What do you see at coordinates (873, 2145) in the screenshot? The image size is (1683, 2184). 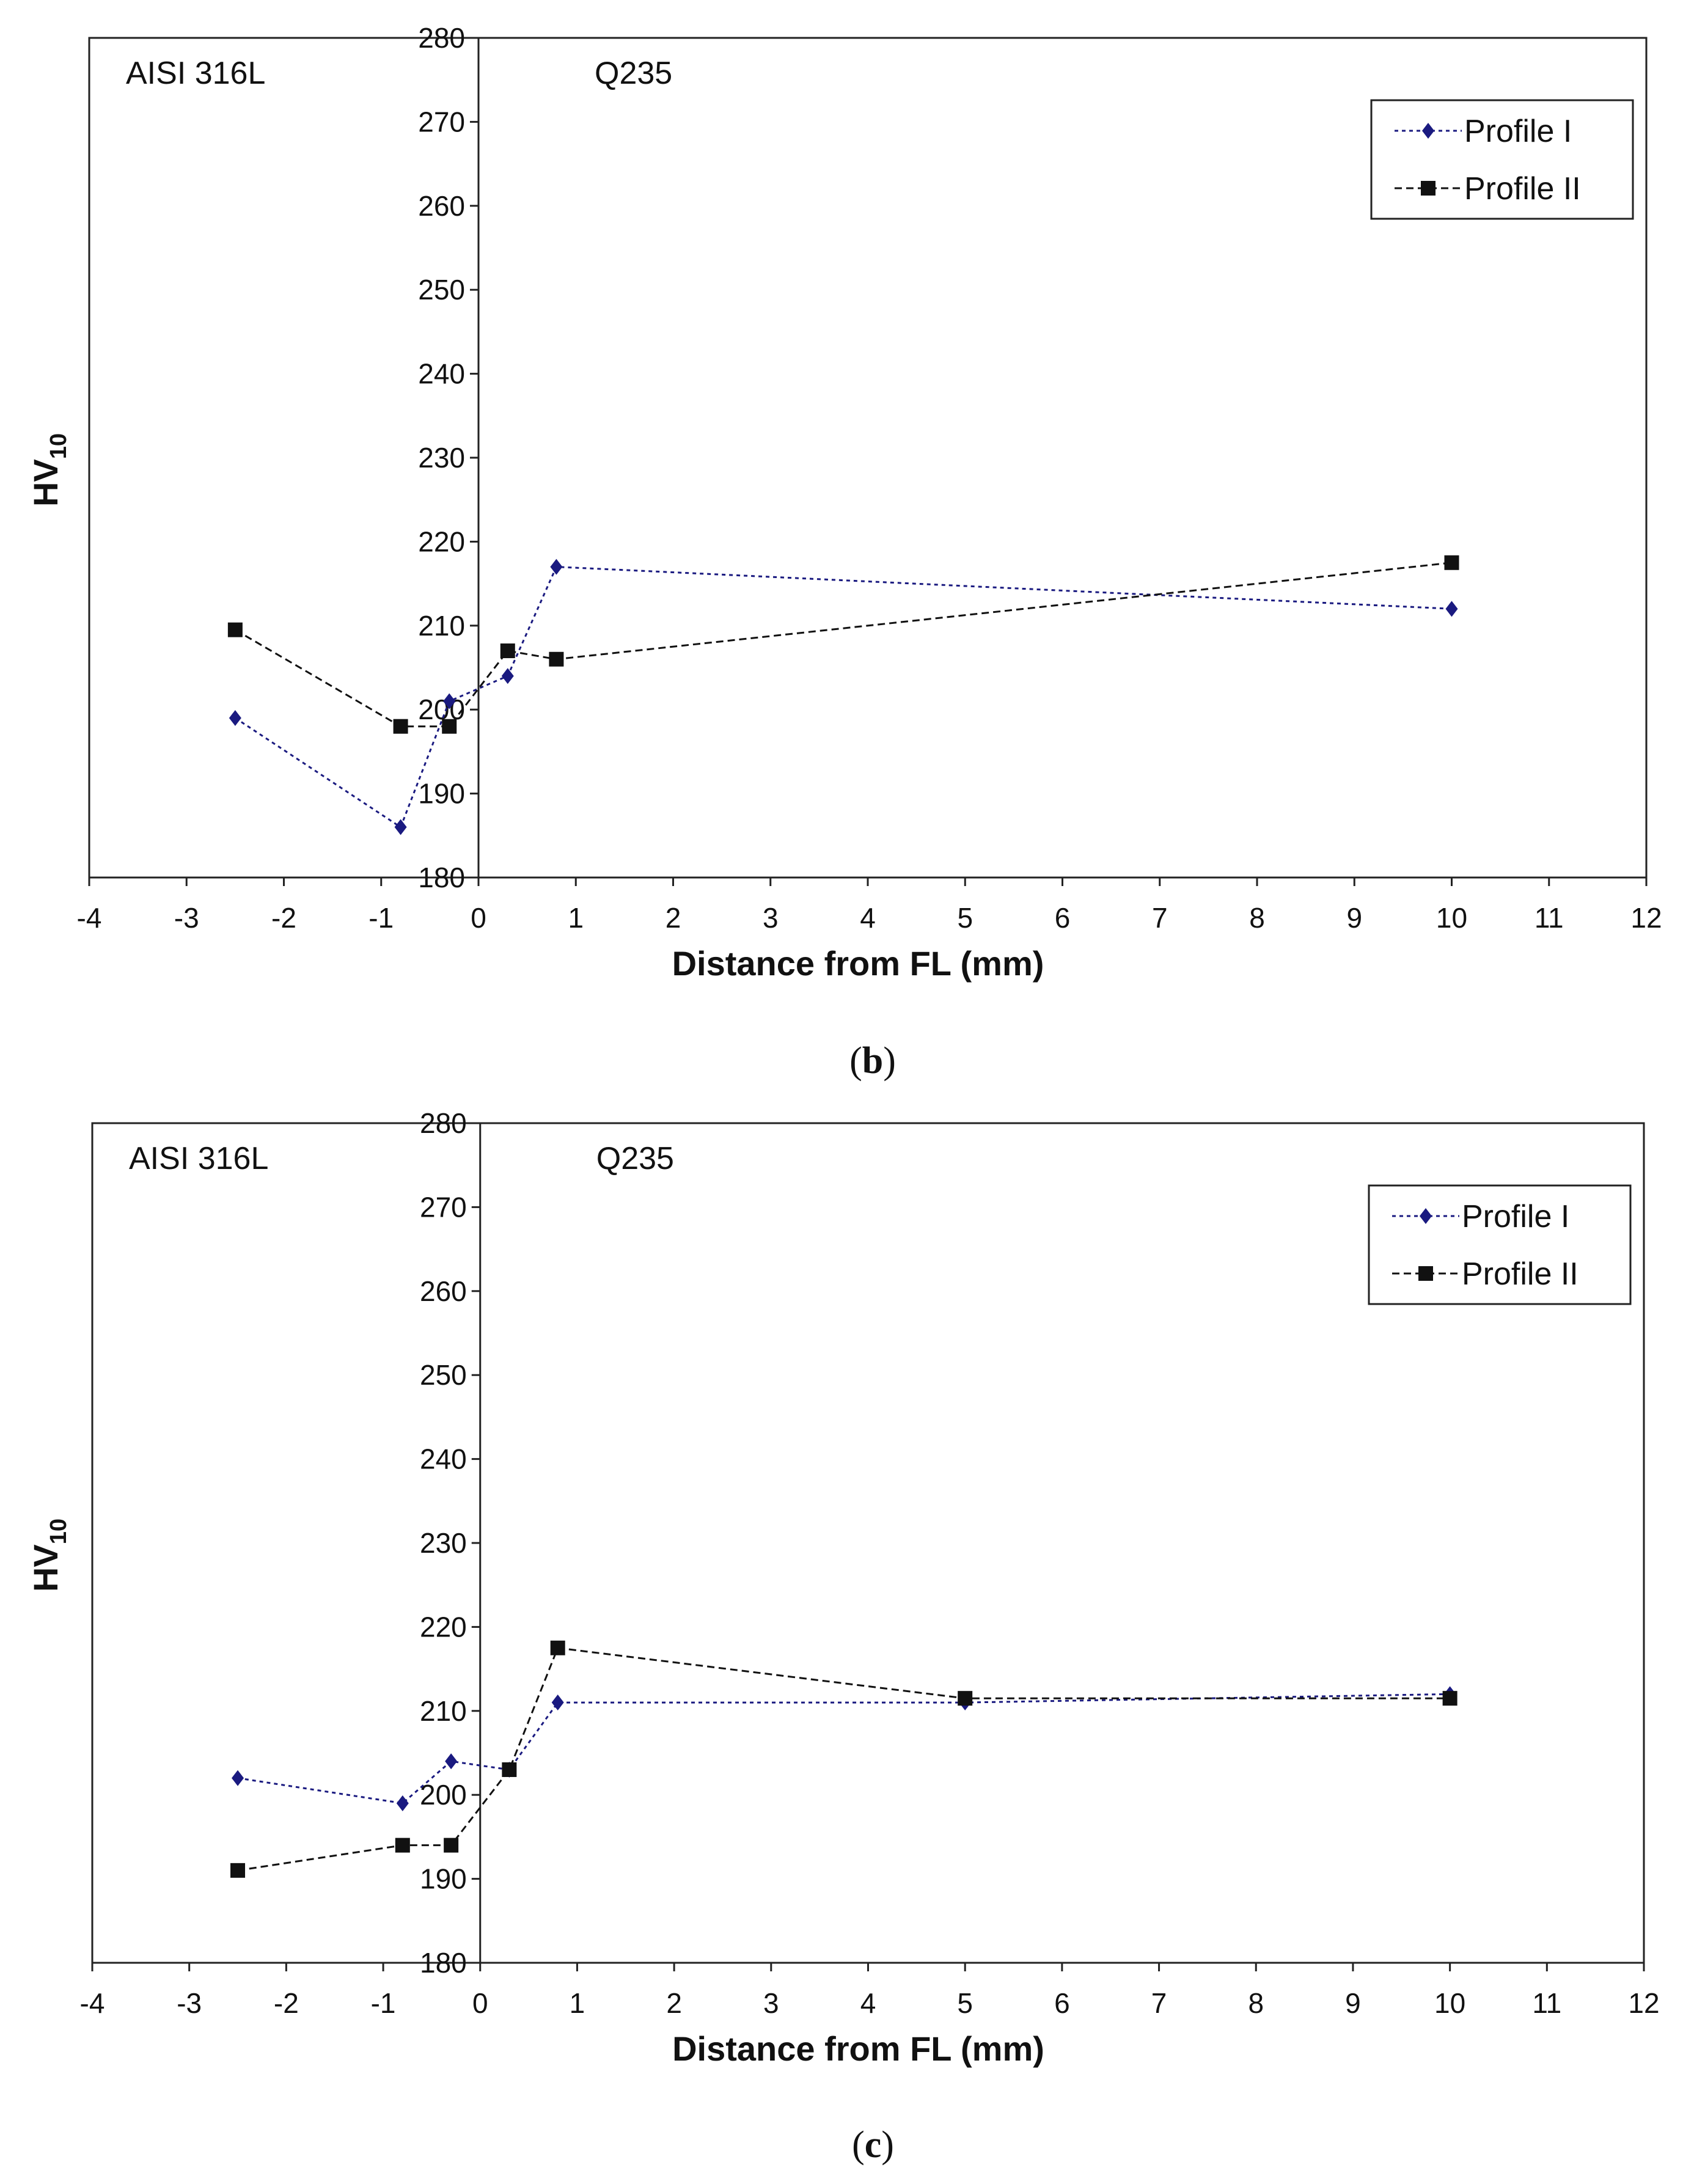 I see `panel-caption: (c)` at bounding box center [873, 2145].